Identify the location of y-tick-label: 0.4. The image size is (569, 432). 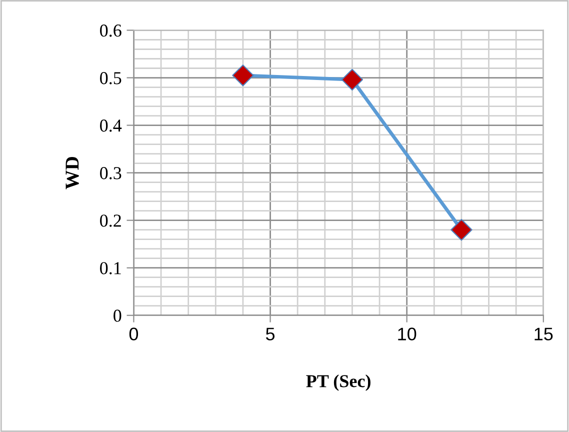
(111, 126).